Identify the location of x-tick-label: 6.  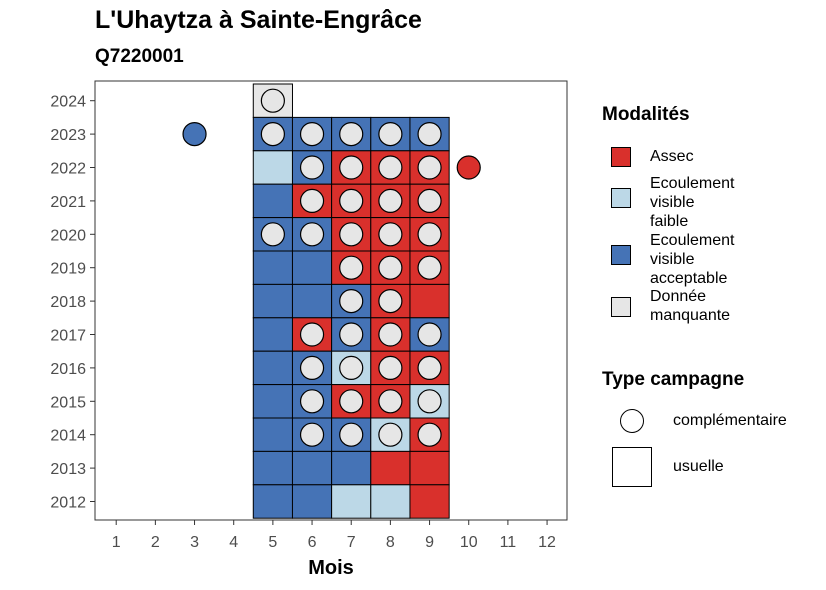
(312, 542).